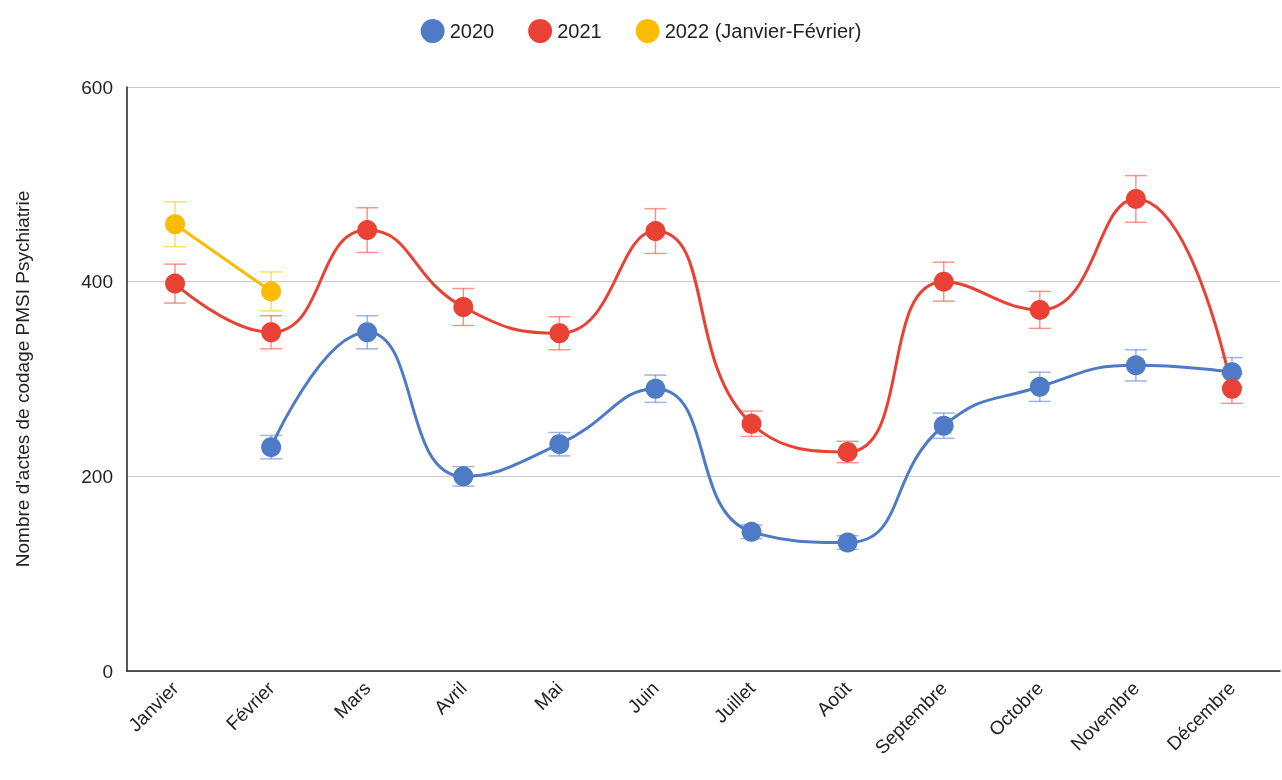 The height and width of the screenshot is (780, 1282). I want to click on x-tick-label: Mai, so click(548, 696).